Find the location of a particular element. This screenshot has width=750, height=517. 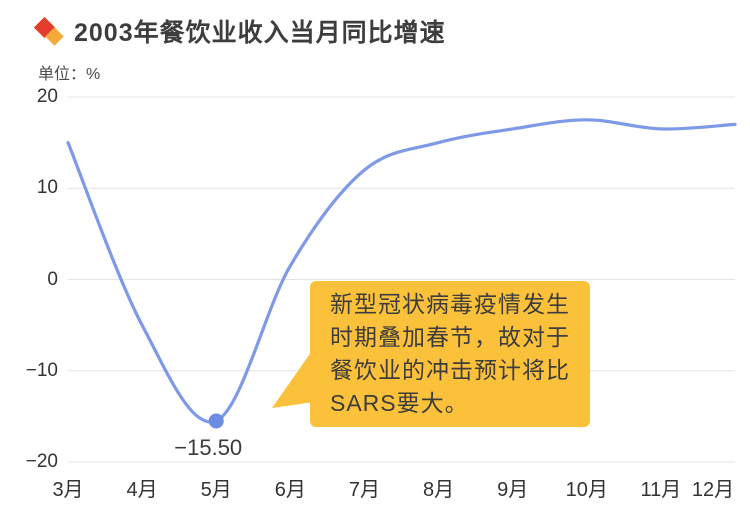

annotation-callout: 新型冠状病毒疫情发生 时期叠加春节，故对于 餐饮业的冲击预计将比 SARS要大。 is located at coordinates (450, 354).